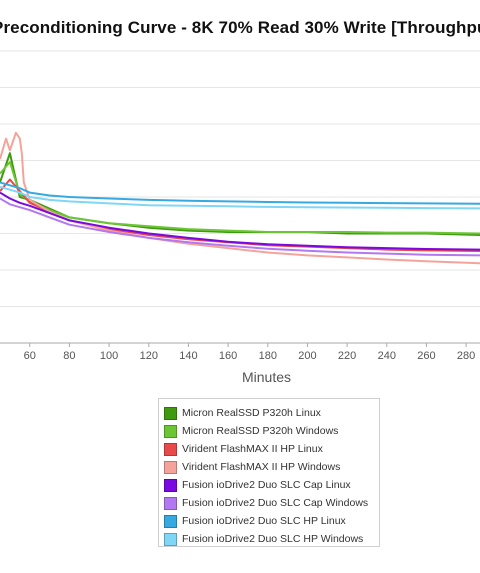 This screenshot has height=573, width=480. I want to click on legend-label: Fusion ioDrive2 Duo SLC Cap Linux, so click(266, 485).